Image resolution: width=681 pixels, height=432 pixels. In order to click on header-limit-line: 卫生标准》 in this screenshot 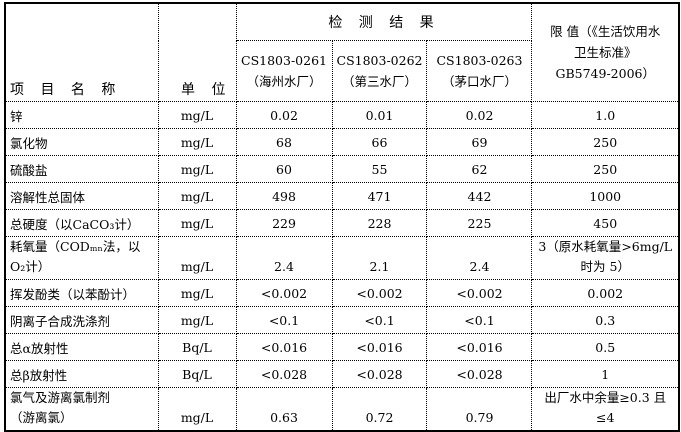, I will do `click(605, 52)`.